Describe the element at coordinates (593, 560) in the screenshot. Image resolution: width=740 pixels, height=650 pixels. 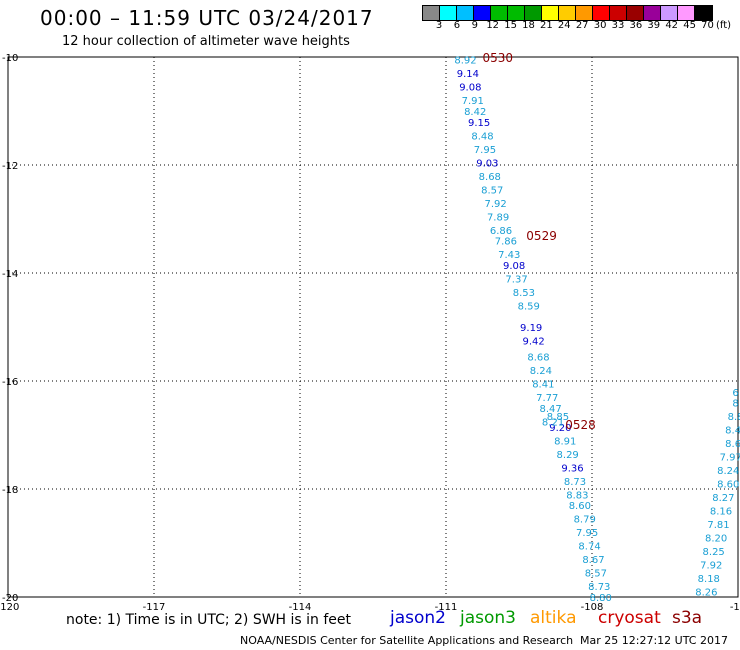
I see `wave-height-value: 8.67` at that location.